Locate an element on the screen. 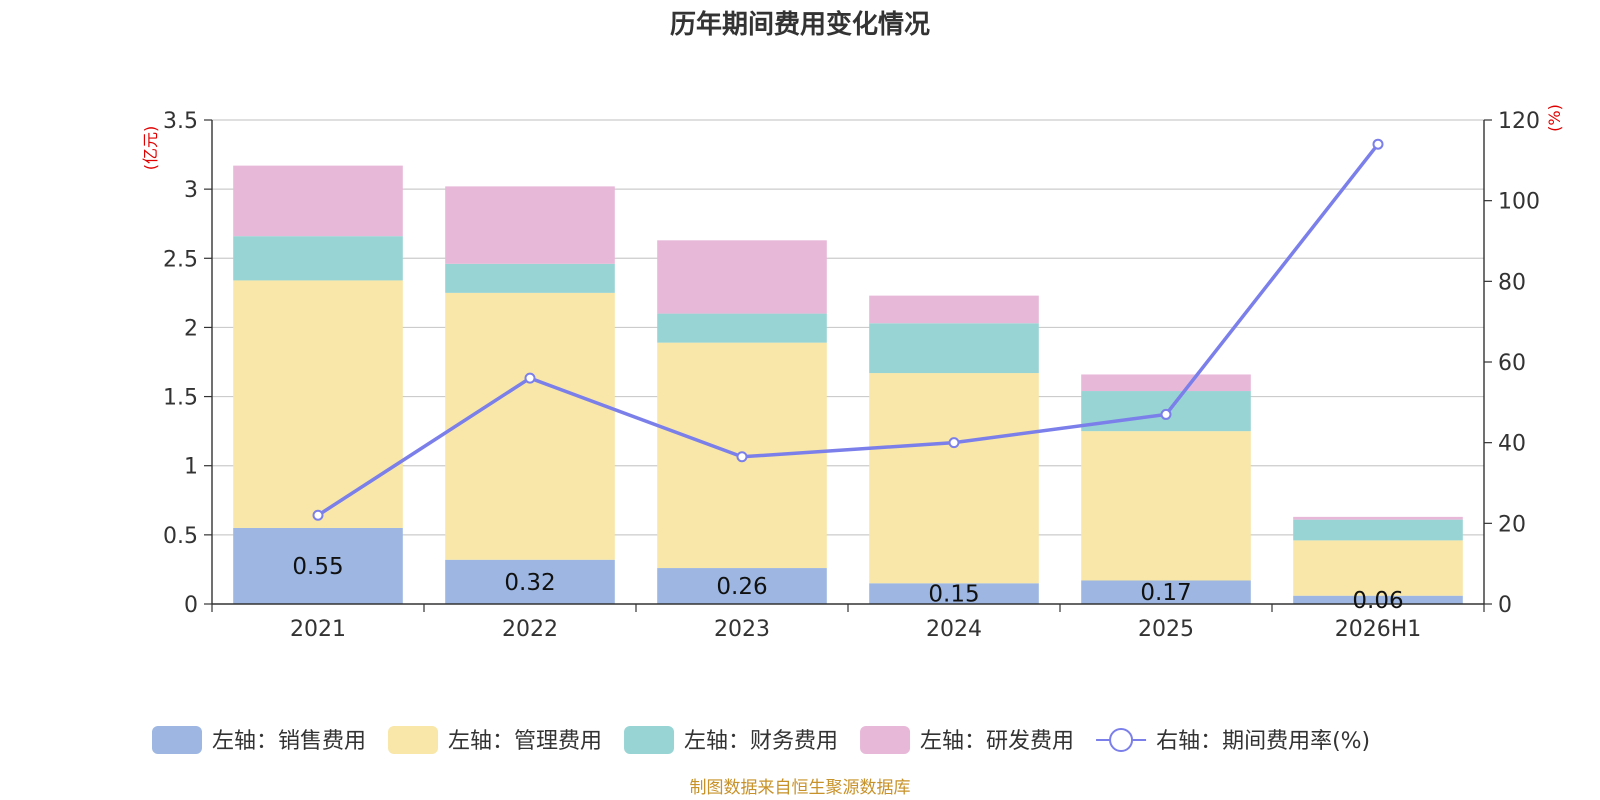  left-tick-label: 1 is located at coordinates (191, 467).